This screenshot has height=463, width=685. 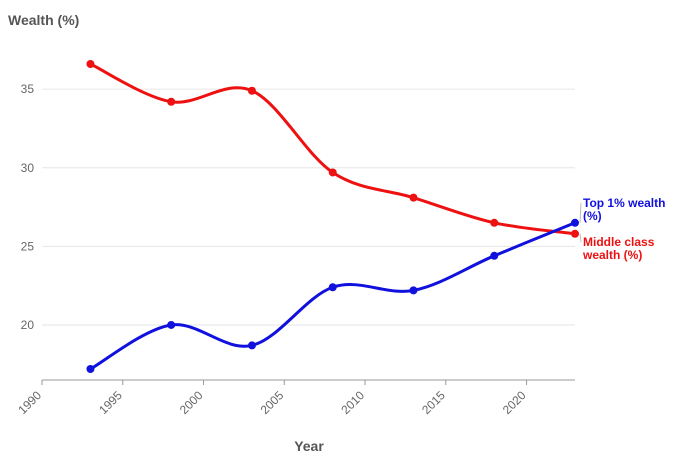 I want to click on x-axis-ticks: 1990 1995 2000 2005 2010 2015 2020, so click(x=272, y=398).